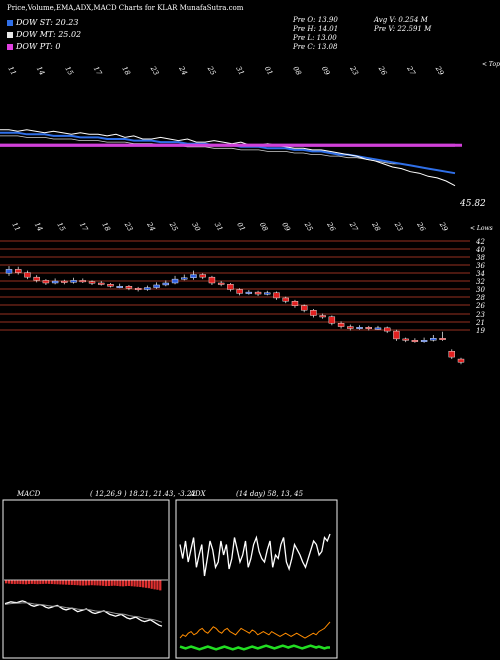 This screenshot has height=660, width=500. I want to click on top-date-label: 29, so click(439, 70).